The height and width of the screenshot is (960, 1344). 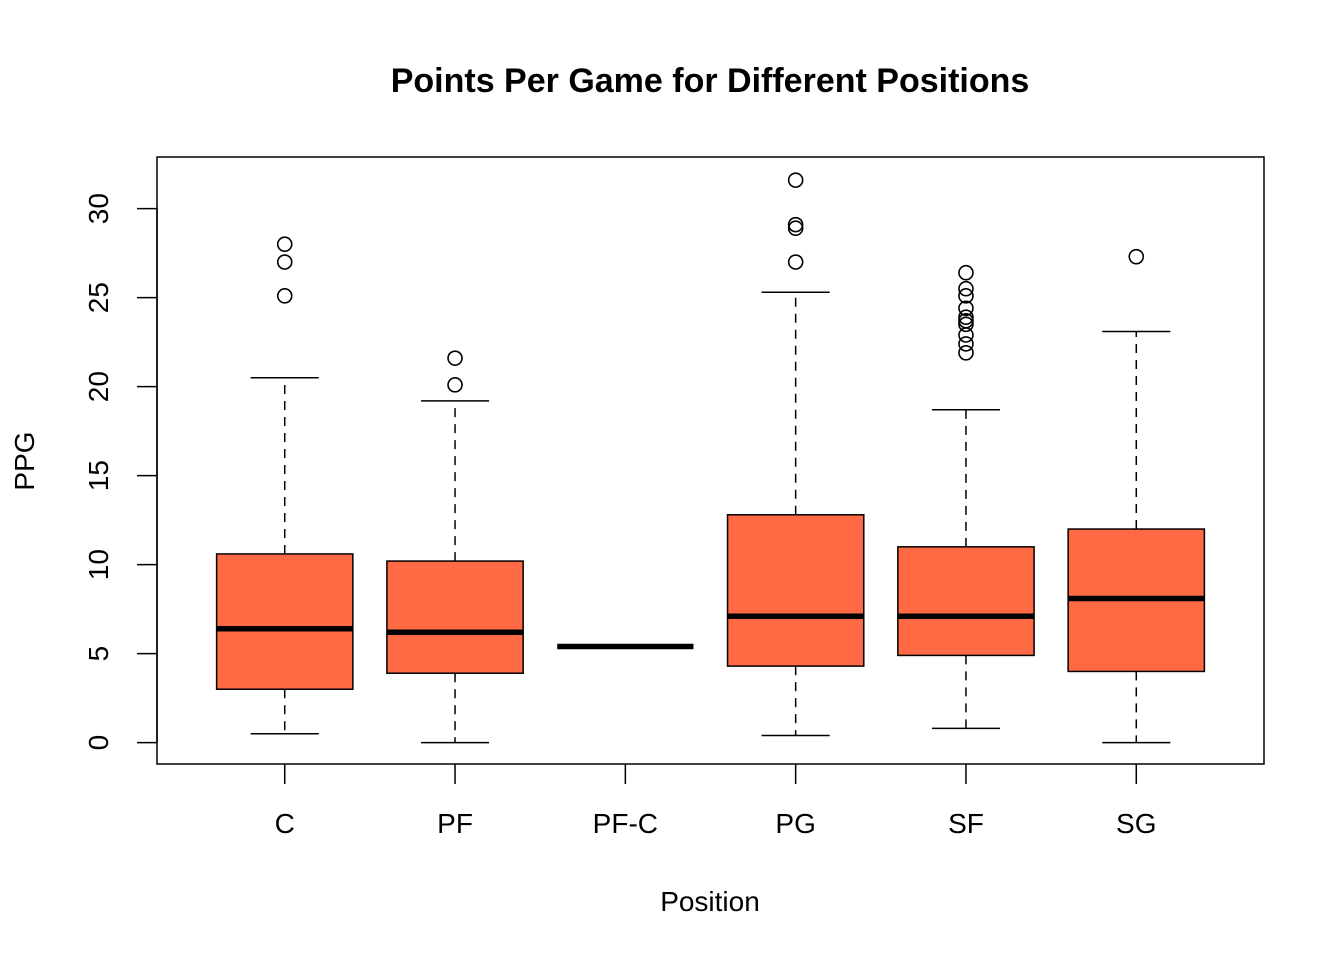 What do you see at coordinates (625, 823) in the screenshot?
I see `x-tick-label: PF-C` at bounding box center [625, 823].